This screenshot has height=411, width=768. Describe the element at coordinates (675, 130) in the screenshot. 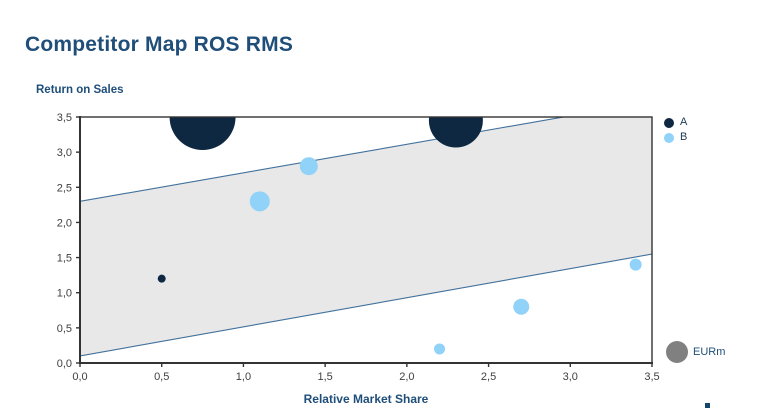

I see `series-legend: A B` at that location.